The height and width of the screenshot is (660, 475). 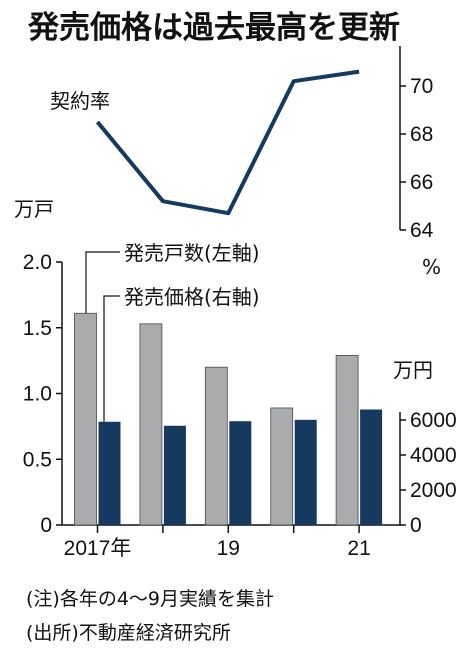 What do you see at coordinates (421, 134) in the screenshot?
I see `rate-tick-label: 68` at bounding box center [421, 134].